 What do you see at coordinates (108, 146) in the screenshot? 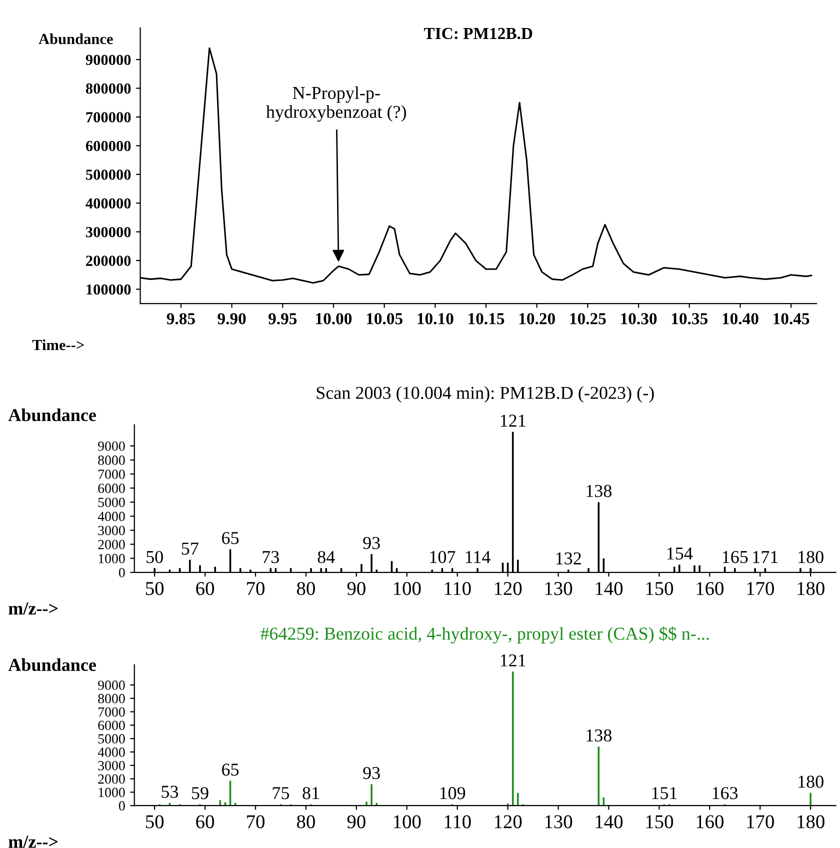
I see `y-tick-label: 600000` at bounding box center [108, 146].